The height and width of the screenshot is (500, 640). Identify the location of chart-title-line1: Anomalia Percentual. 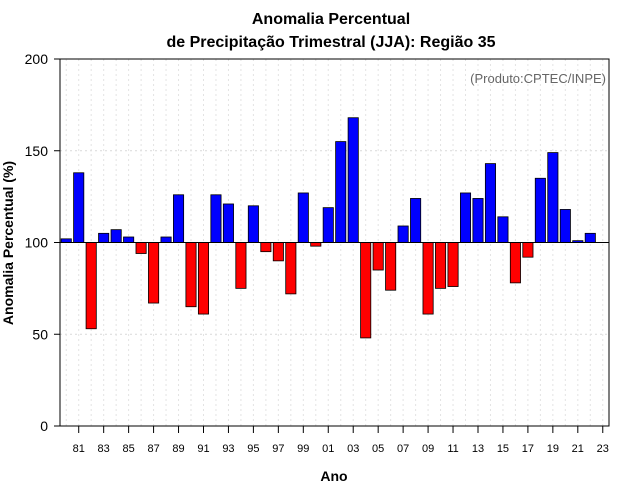
(331, 19).